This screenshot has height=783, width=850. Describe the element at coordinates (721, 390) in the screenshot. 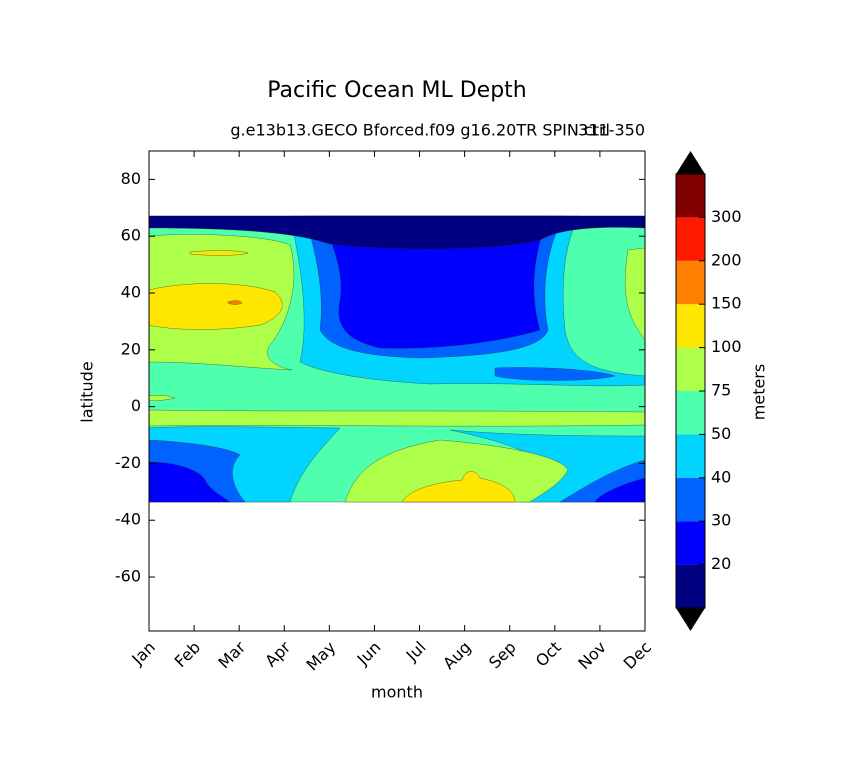

I see `colorbar-tick-label: 75` at that location.